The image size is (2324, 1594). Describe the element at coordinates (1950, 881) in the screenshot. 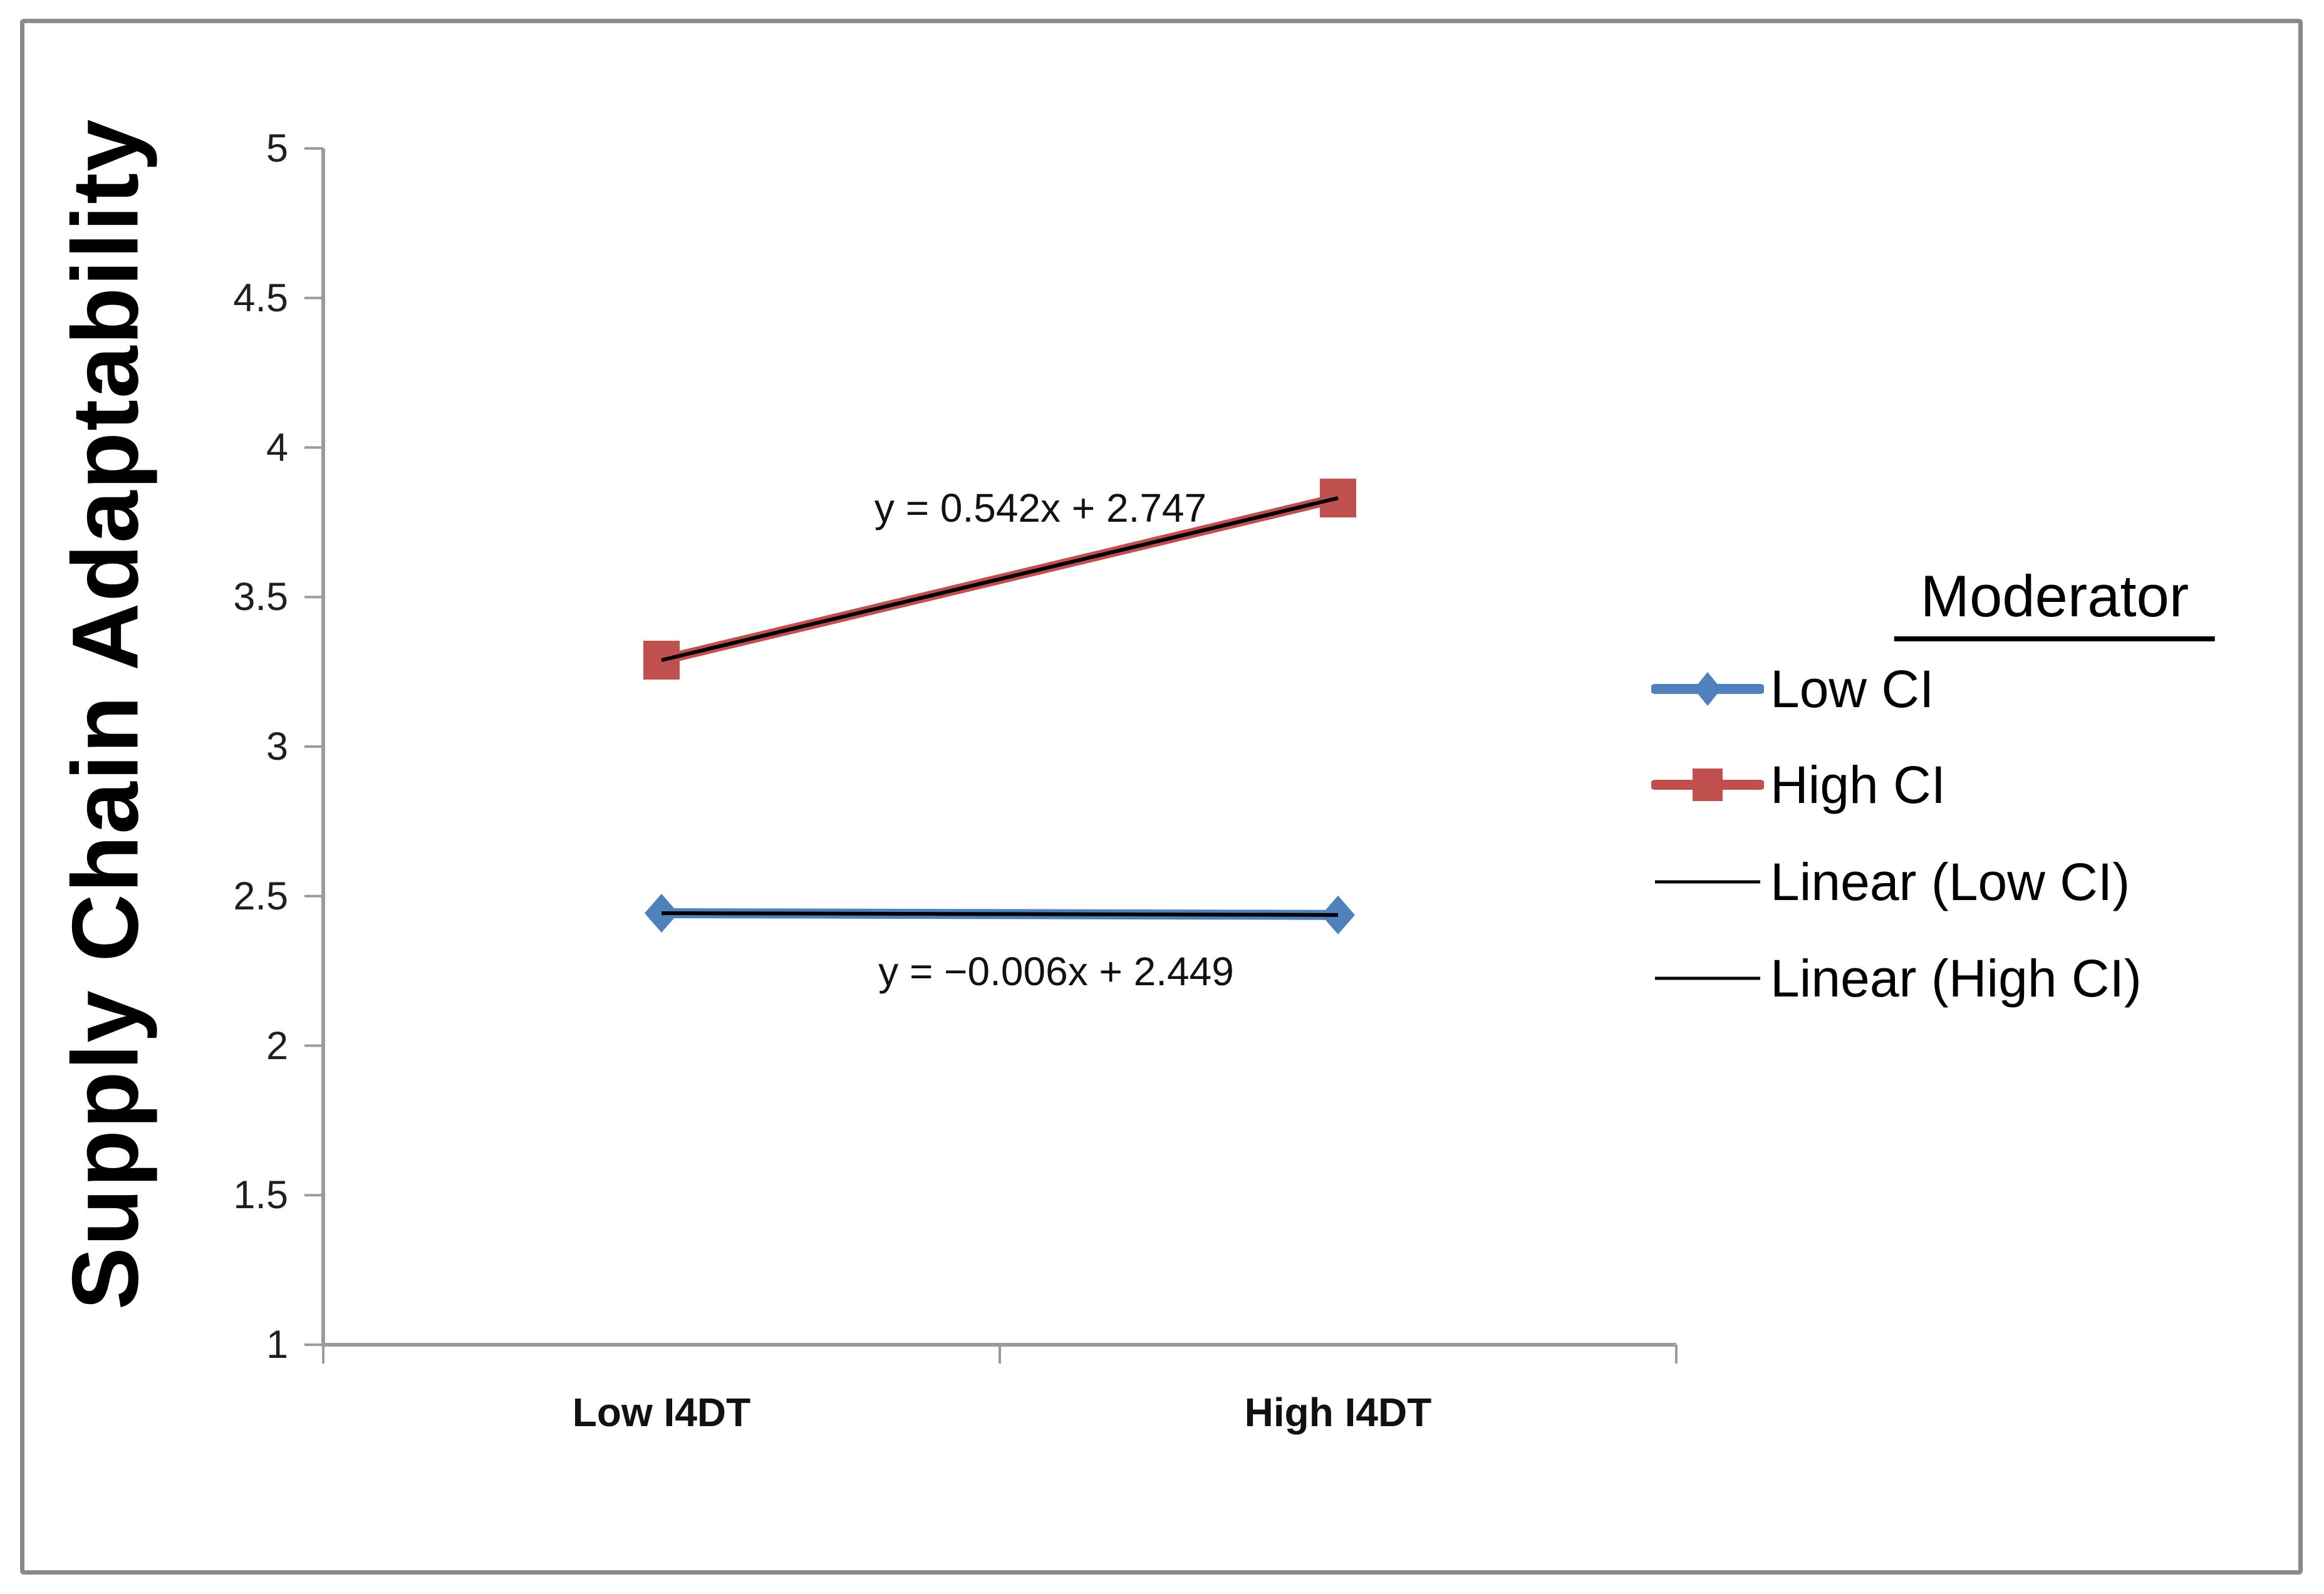

I see `legend-label-linear-low-ci: Linear (Low CI)` at that location.